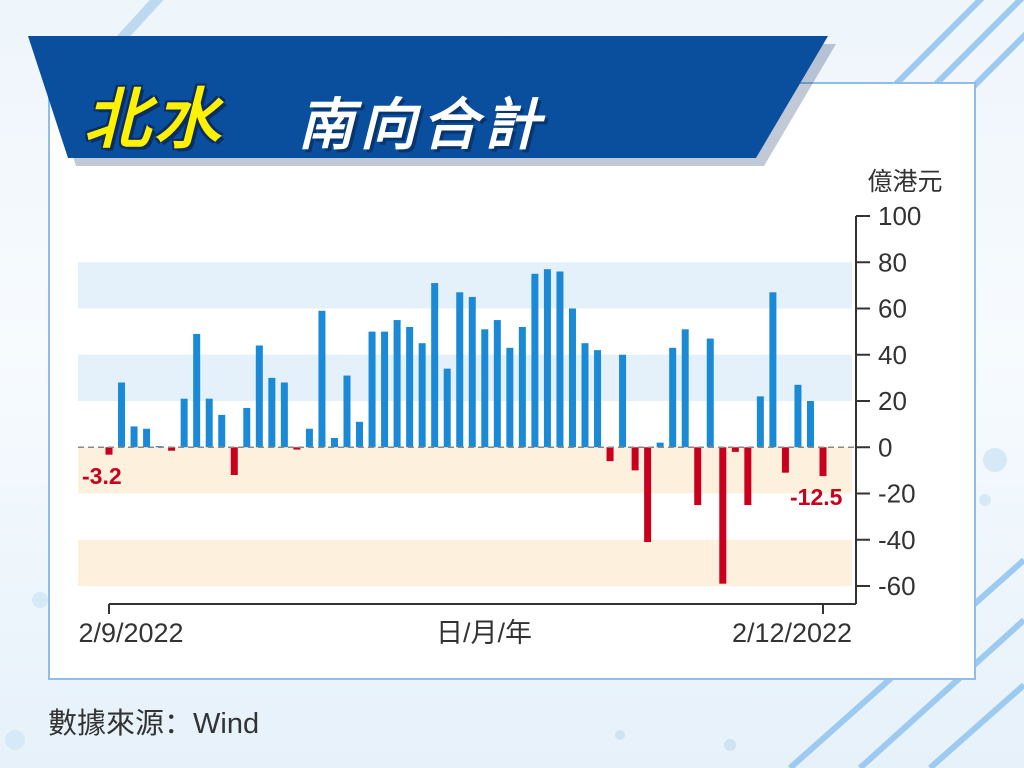 This screenshot has width=1024, height=768. I want to click on y-tick-label: 80, so click(892, 262).